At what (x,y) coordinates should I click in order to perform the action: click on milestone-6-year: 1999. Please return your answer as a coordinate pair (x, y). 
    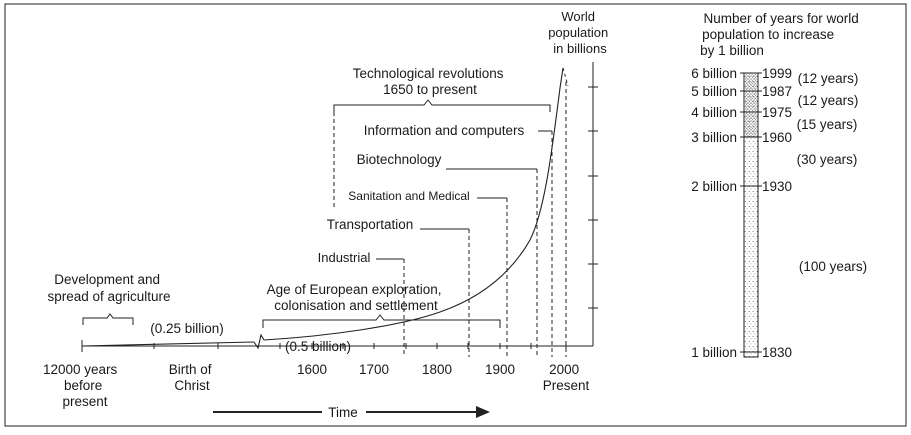
    Looking at the image, I should click on (777, 73).